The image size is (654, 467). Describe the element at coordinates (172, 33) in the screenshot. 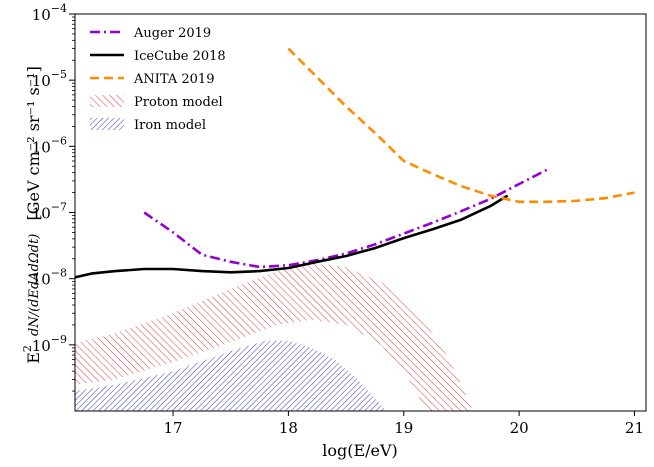

I see `legend-label-auger-2019: Auger 2019` at that location.